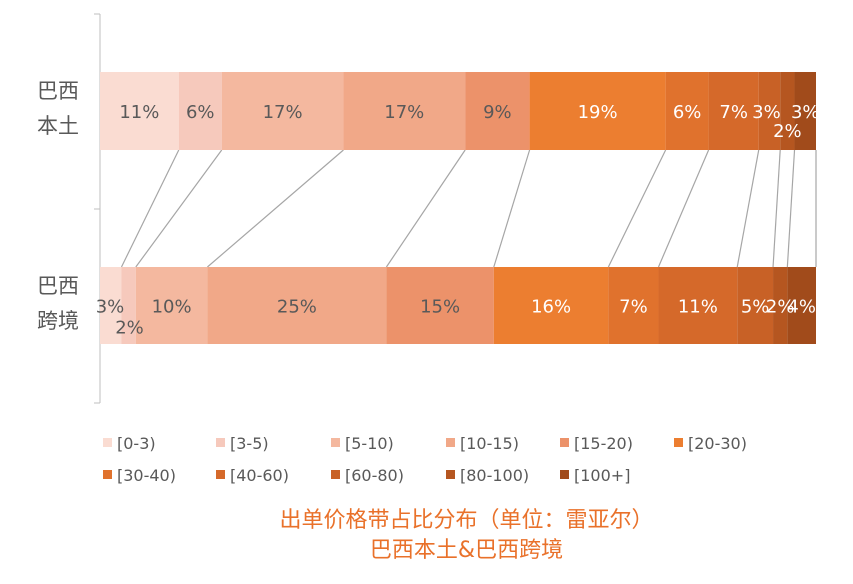  What do you see at coordinates (374, 475) in the screenshot?
I see `legend-entry: [60-80)` at bounding box center [374, 475].